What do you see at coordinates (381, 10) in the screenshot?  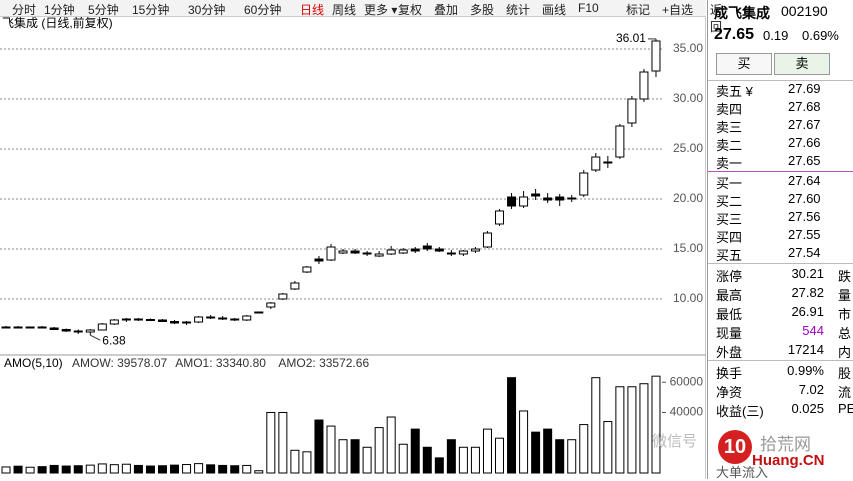 I see `tab: 更多 ▾` at bounding box center [381, 10].